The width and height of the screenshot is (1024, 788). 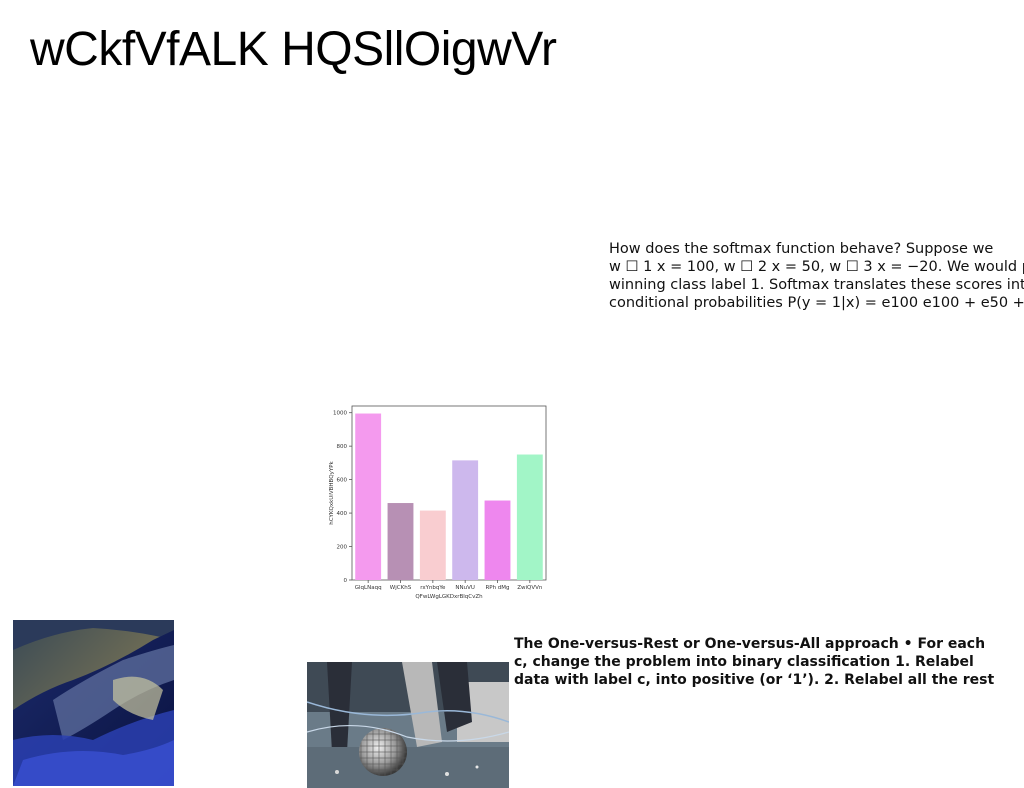 What do you see at coordinates (342, 514) in the screenshot?
I see `y-tick-label: 400` at bounding box center [342, 514].